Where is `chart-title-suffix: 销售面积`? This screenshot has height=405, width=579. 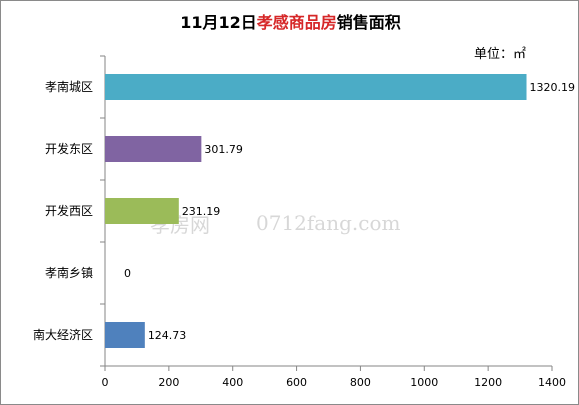 chart-title-suffix: 销售面积 is located at coordinates (368, 22).